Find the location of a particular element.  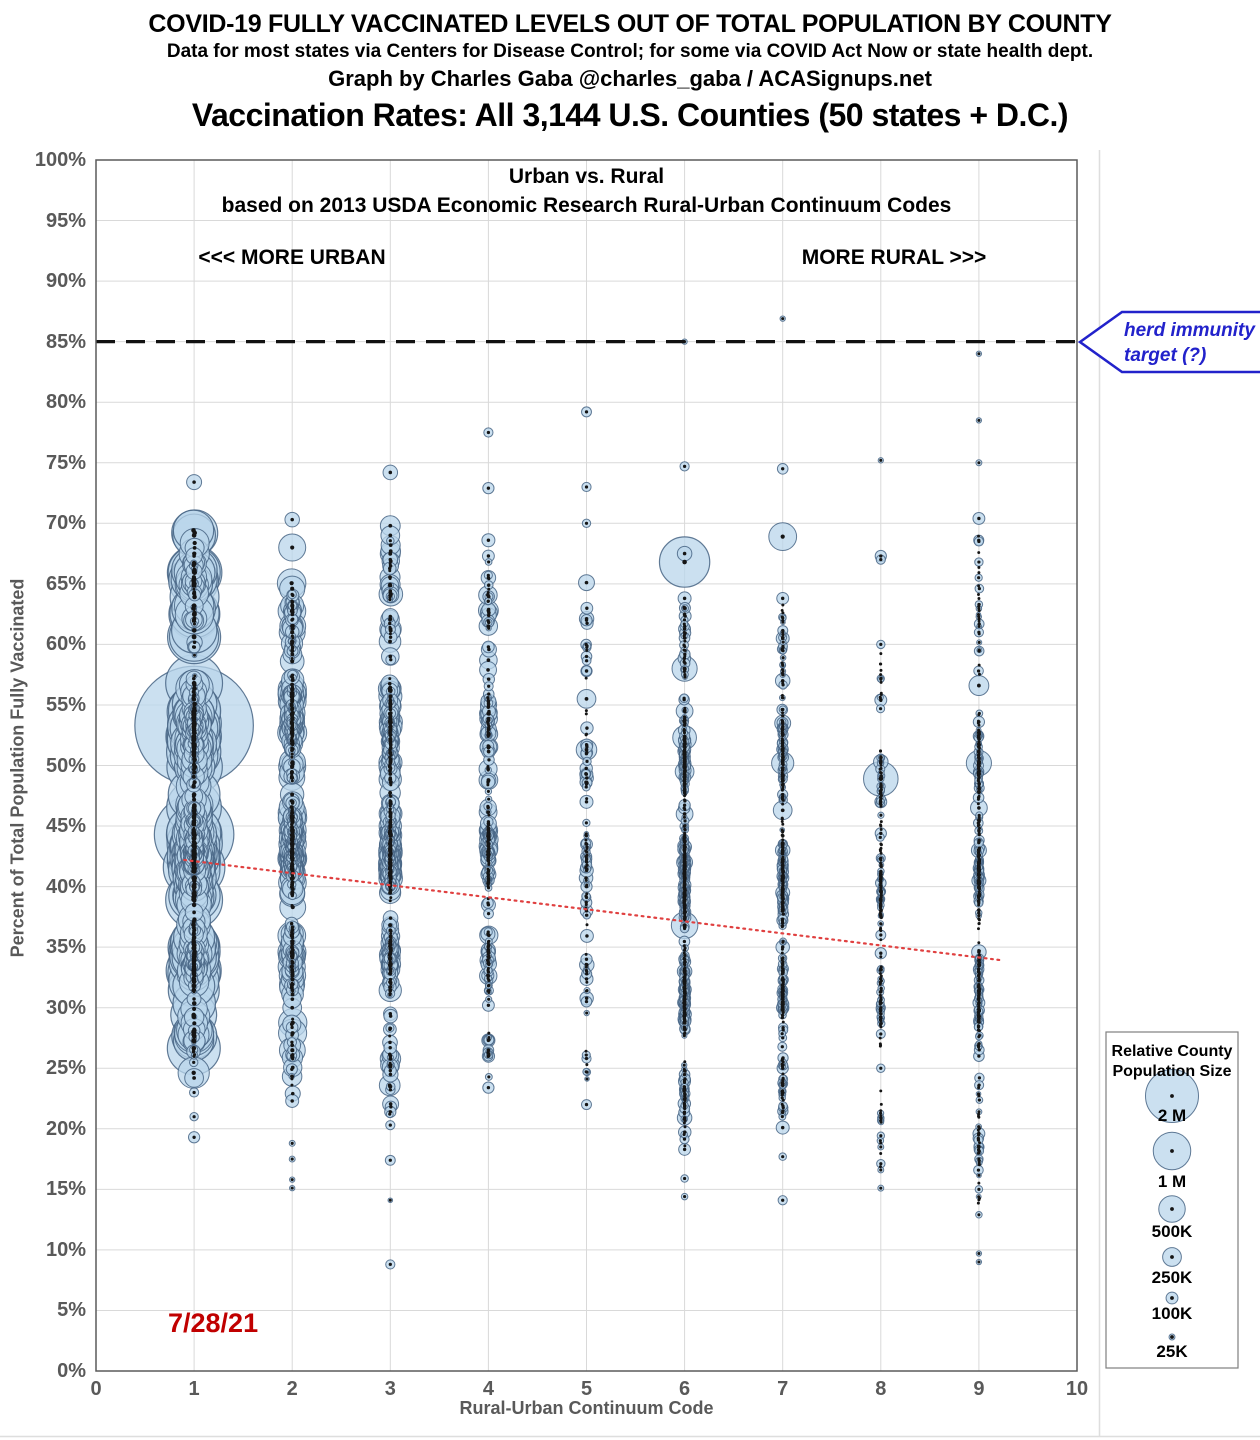

date-label: 7/28/21 is located at coordinates (213, 1323).